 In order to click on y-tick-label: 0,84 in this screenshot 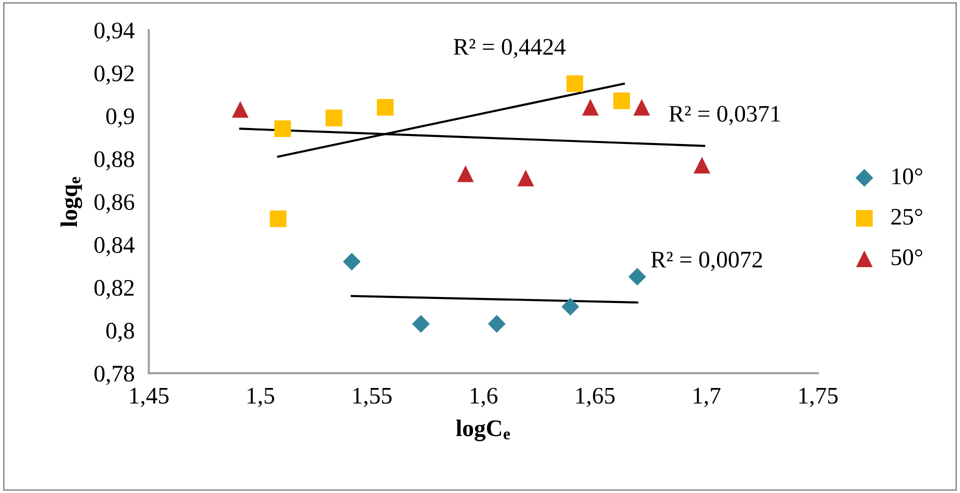, I will do `click(114, 246)`.